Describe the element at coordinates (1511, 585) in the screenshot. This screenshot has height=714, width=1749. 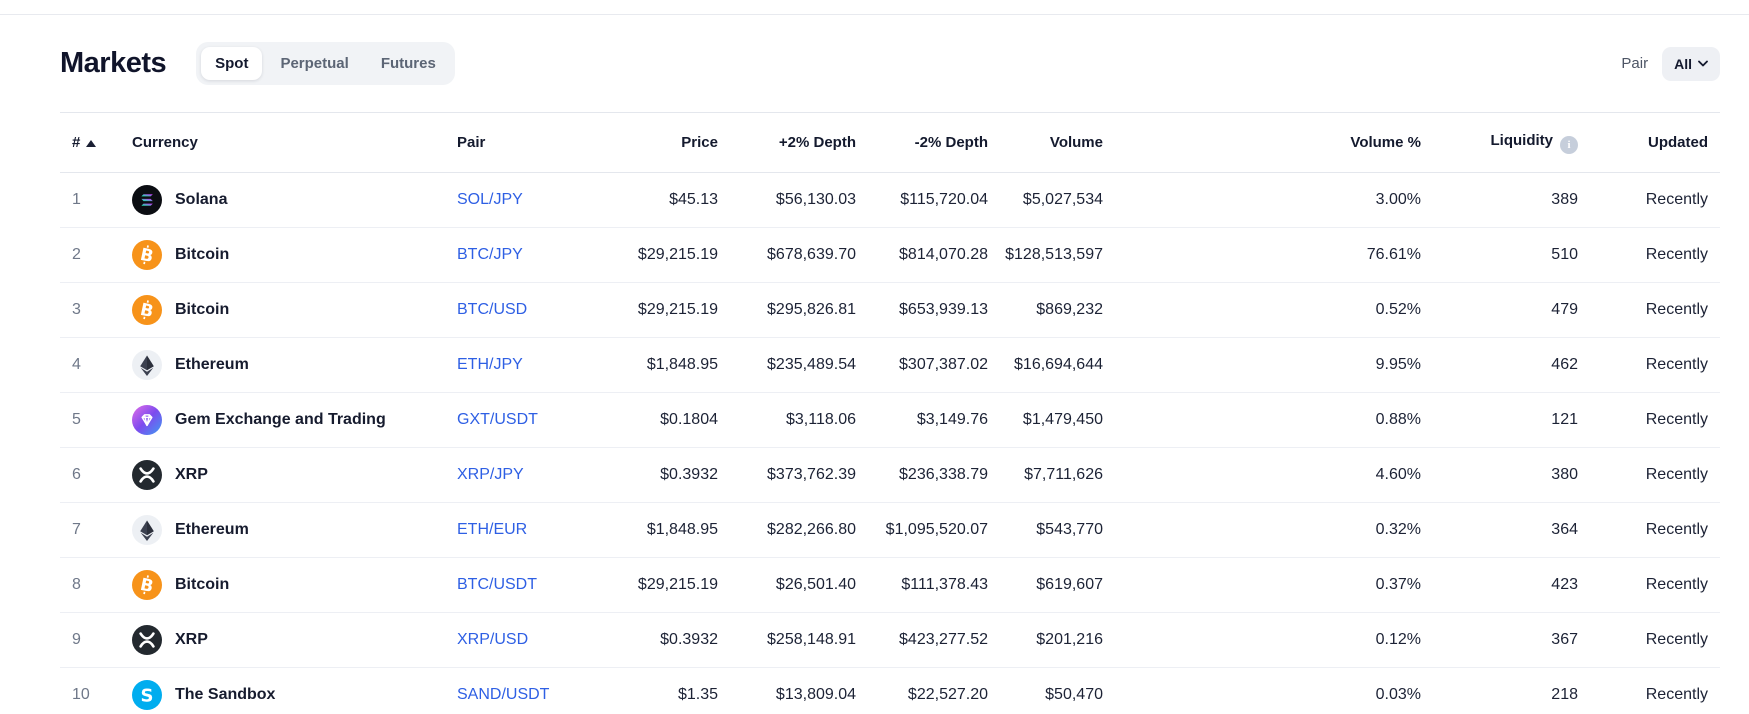
I see `liquidity-cell: 423` at that location.